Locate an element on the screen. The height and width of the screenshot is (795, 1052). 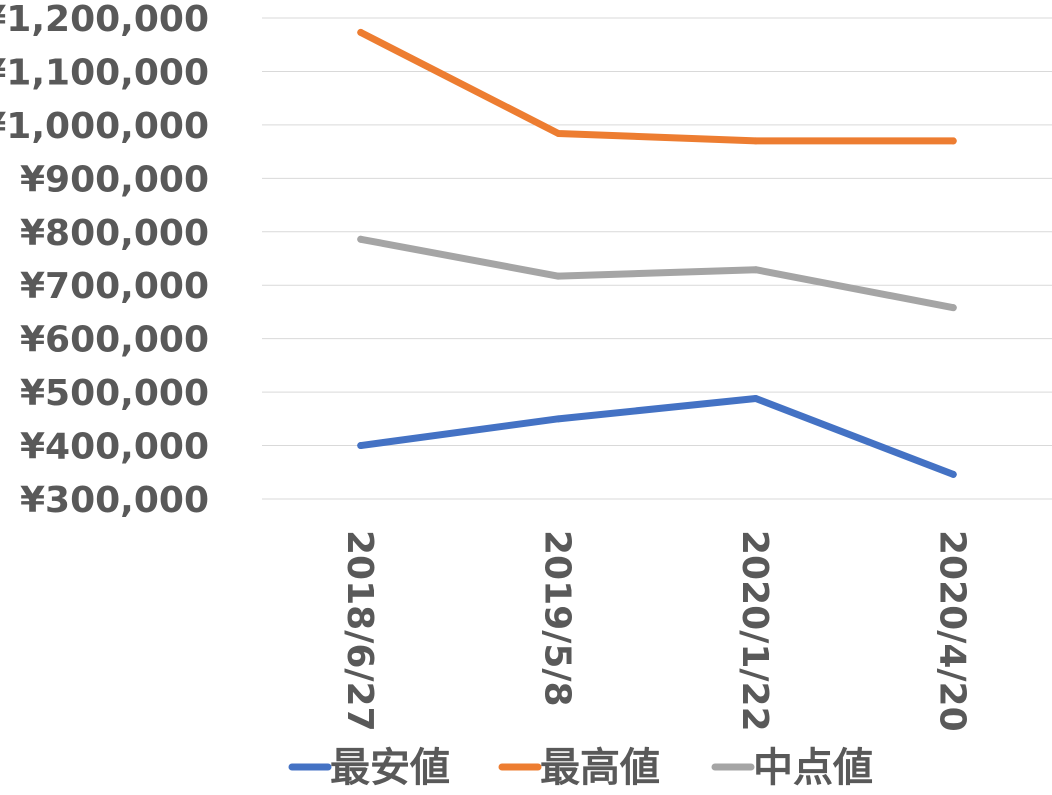
y-tick-label: ¥1,100,000 is located at coordinates (104, 72).